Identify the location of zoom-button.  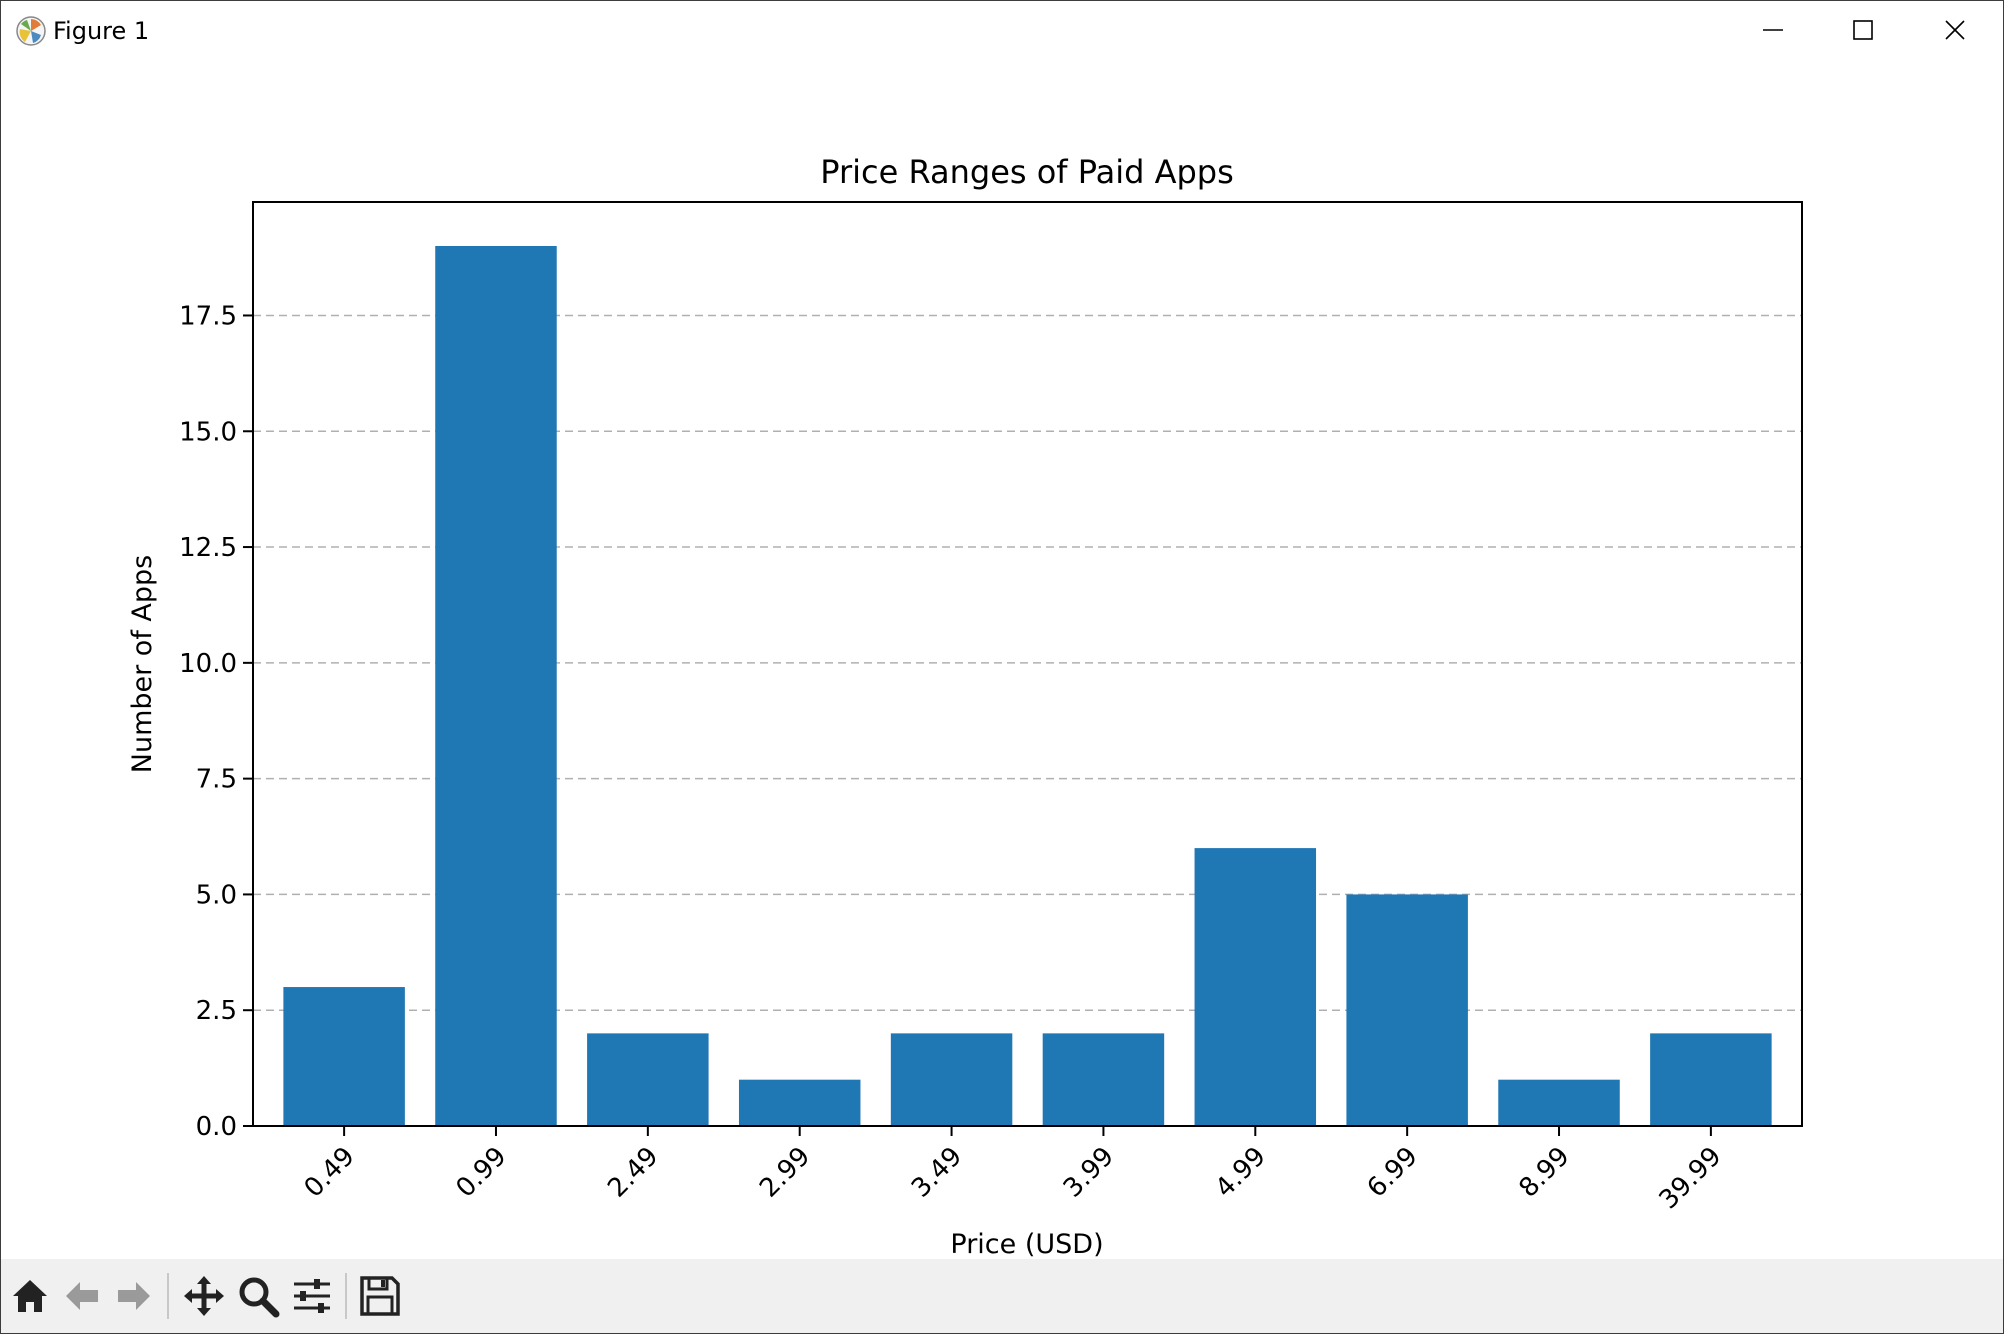
(258, 1296).